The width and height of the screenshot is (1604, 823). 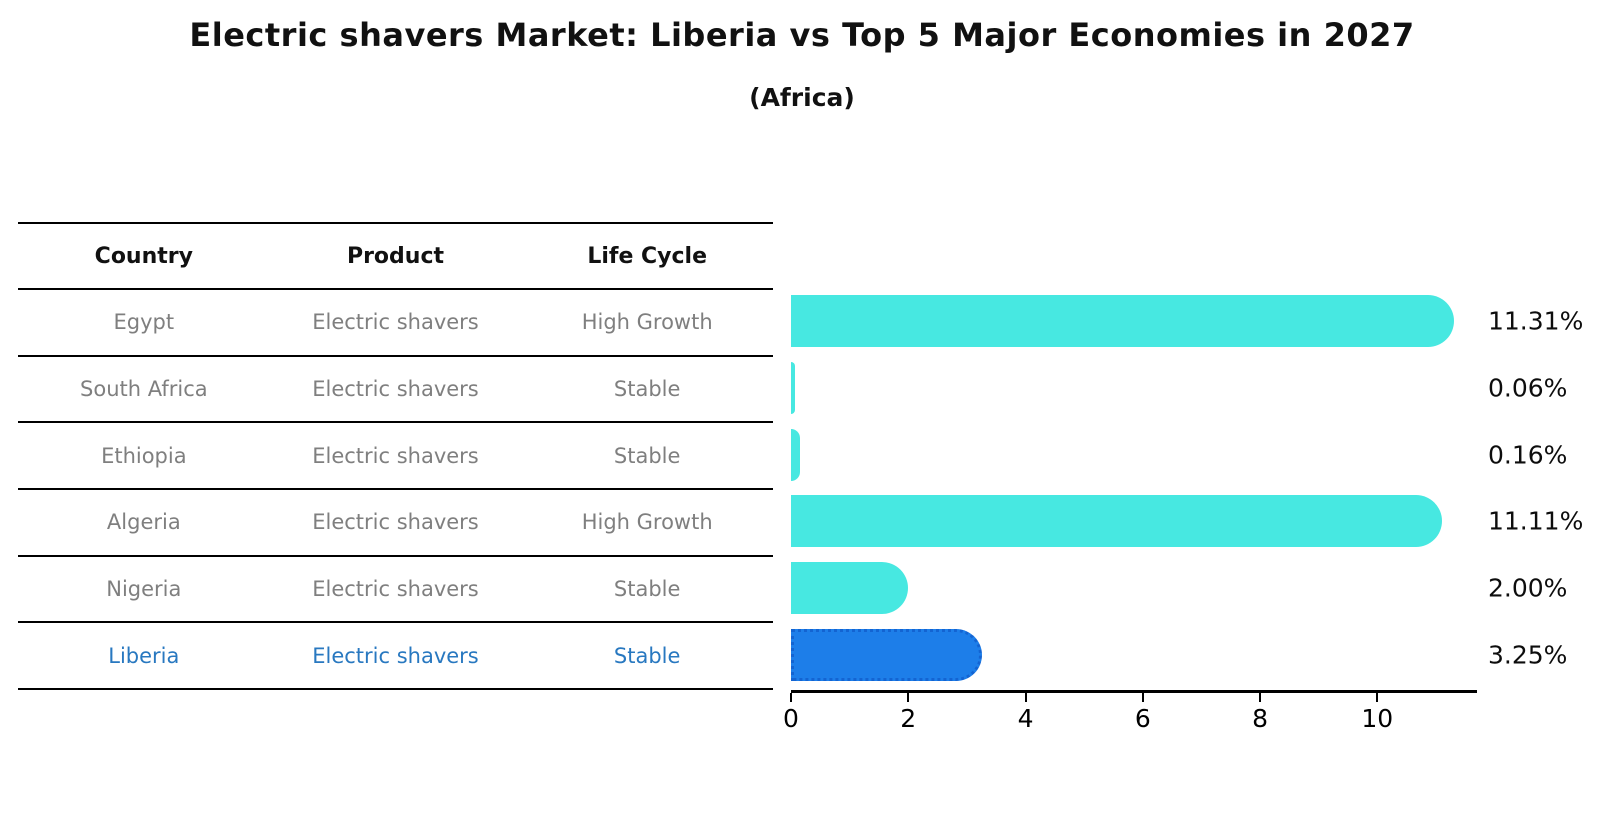 I want to click on column-header-life-cycle: Life Cycle, so click(x=647, y=256).